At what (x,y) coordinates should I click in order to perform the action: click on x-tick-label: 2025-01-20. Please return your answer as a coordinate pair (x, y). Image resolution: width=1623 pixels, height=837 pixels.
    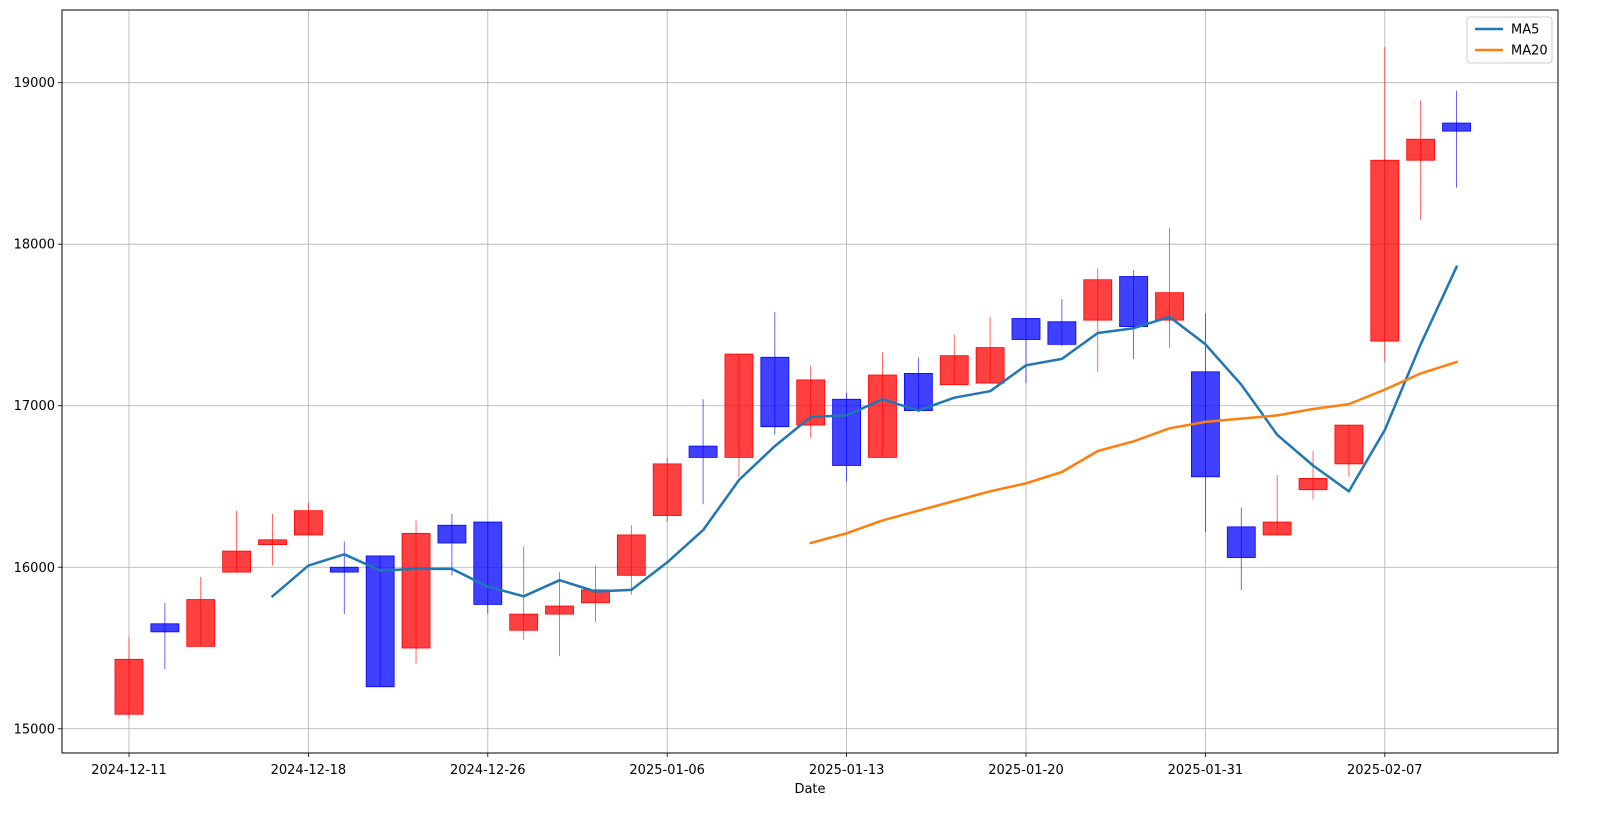
    Looking at the image, I should click on (1026, 770).